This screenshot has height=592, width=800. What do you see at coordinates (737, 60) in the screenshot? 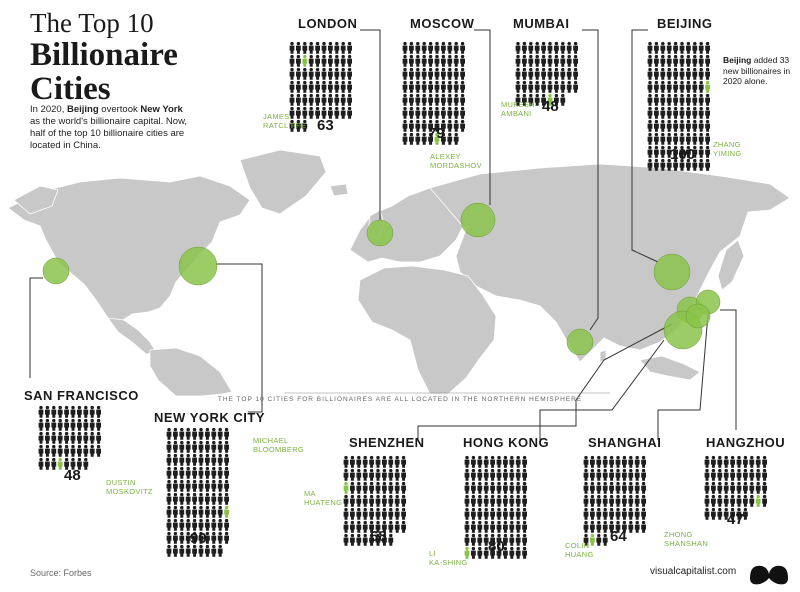
I see `beijing-note-bold: Beijing` at bounding box center [737, 60].